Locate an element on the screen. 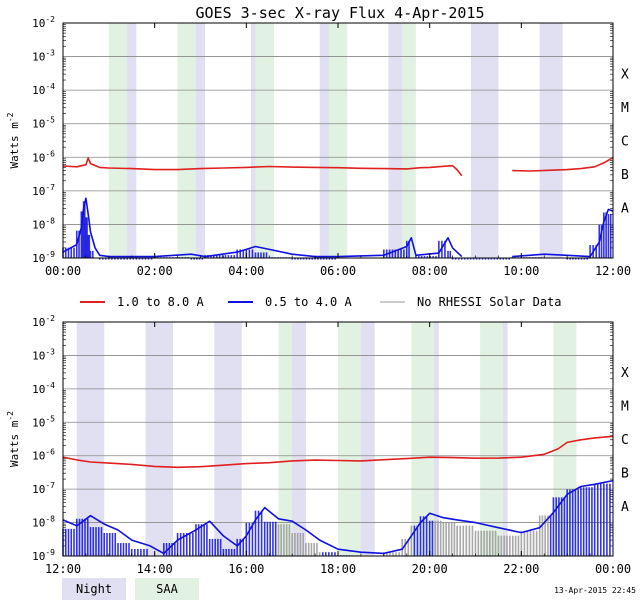 The image size is (640, 600). x-tick-label: 06:00 is located at coordinates (338, 271).